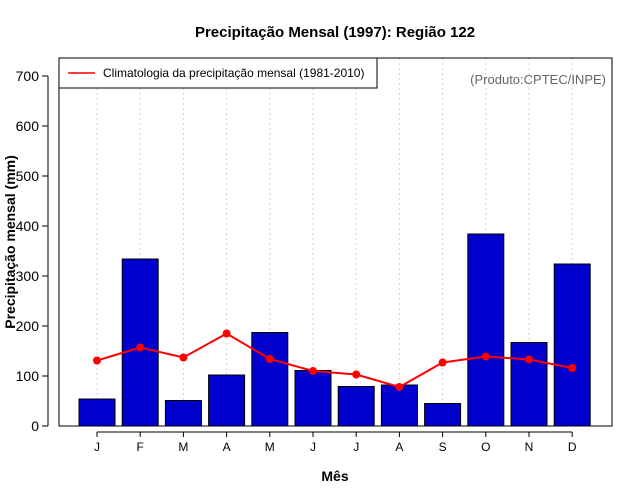  Describe the element at coordinates (485, 447) in the screenshot. I see `x-tick-label: O` at that location.